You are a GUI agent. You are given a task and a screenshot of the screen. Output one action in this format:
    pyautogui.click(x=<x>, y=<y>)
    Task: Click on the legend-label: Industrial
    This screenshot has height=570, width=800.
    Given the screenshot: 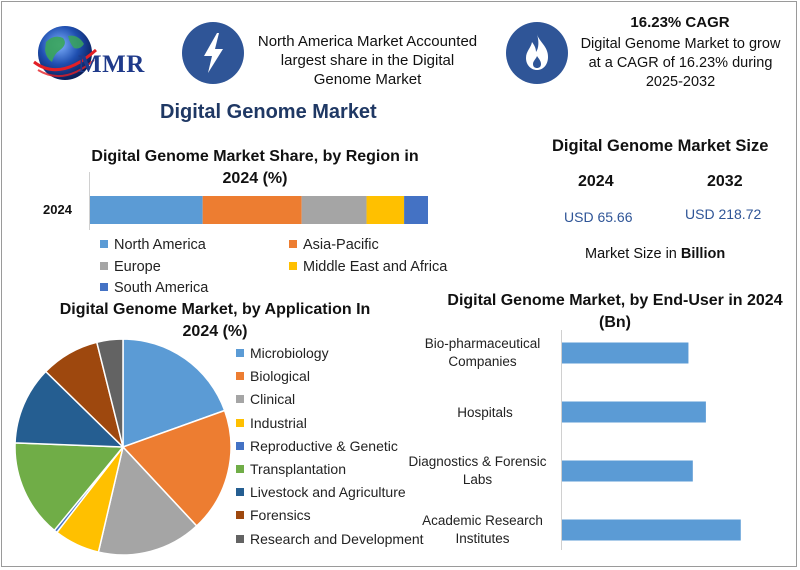 What is the action you would take?
    pyautogui.click(x=278, y=422)
    